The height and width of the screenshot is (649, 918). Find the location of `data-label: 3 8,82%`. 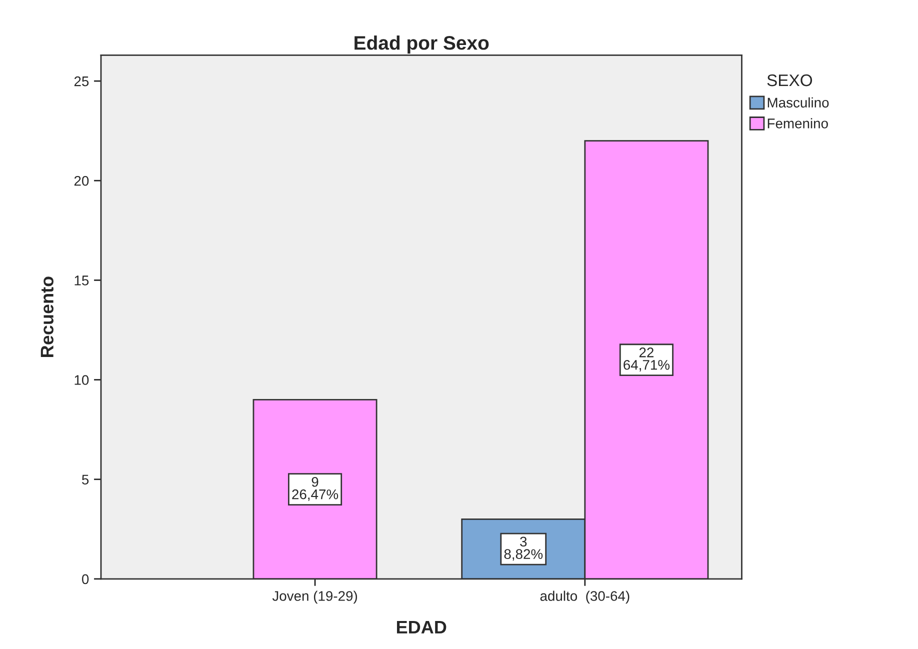

data-label: 3 8,82% is located at coordinates (523, 548).